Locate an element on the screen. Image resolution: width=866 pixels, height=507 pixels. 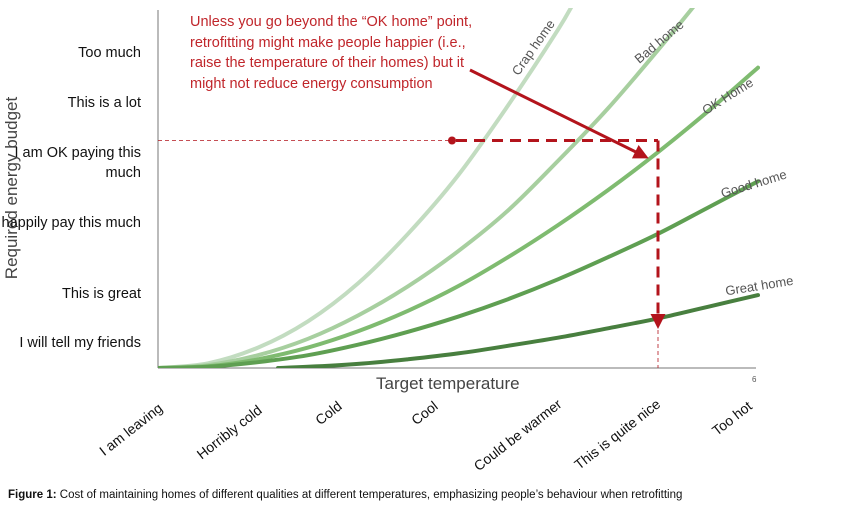
series-label-bad-home: Bad home is located at coordinates (659, 42).